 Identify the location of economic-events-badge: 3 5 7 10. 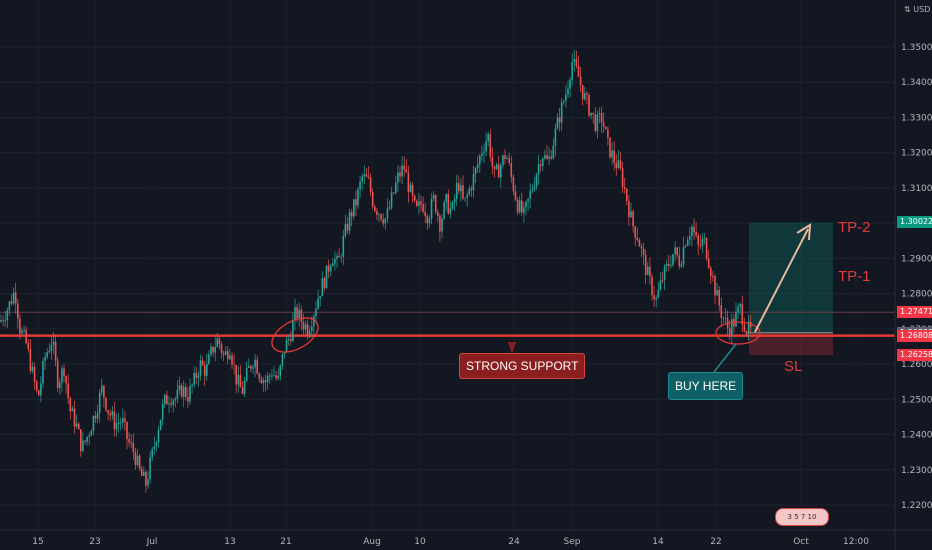
(802, 517).